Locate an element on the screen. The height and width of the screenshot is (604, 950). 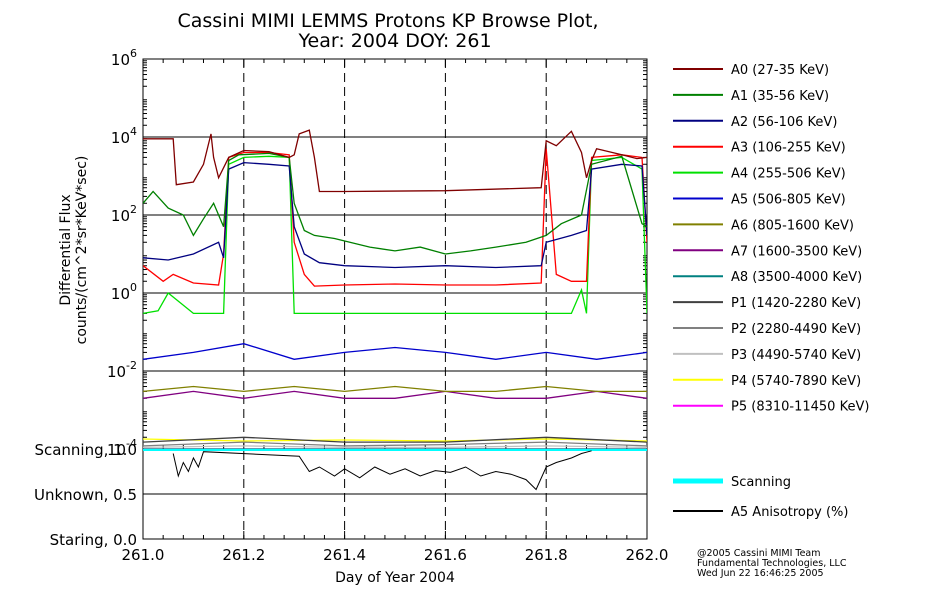
credit-line2: Fundamental Technologies, LLC is located at coordinates (772, 563).